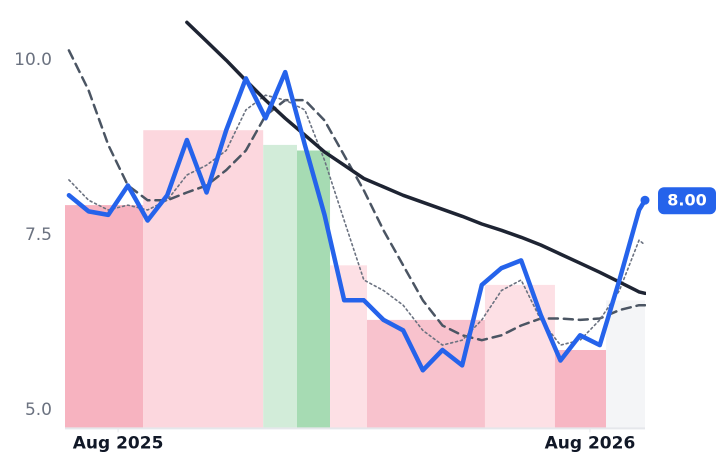 The image size is (718, 468). I want to click on last-point, so click(645, 200).